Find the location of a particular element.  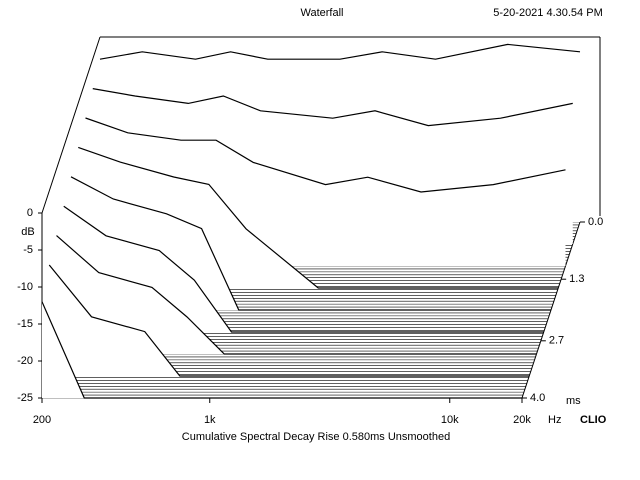

y-tick-label: -5 is located at coordinates (28, 250).